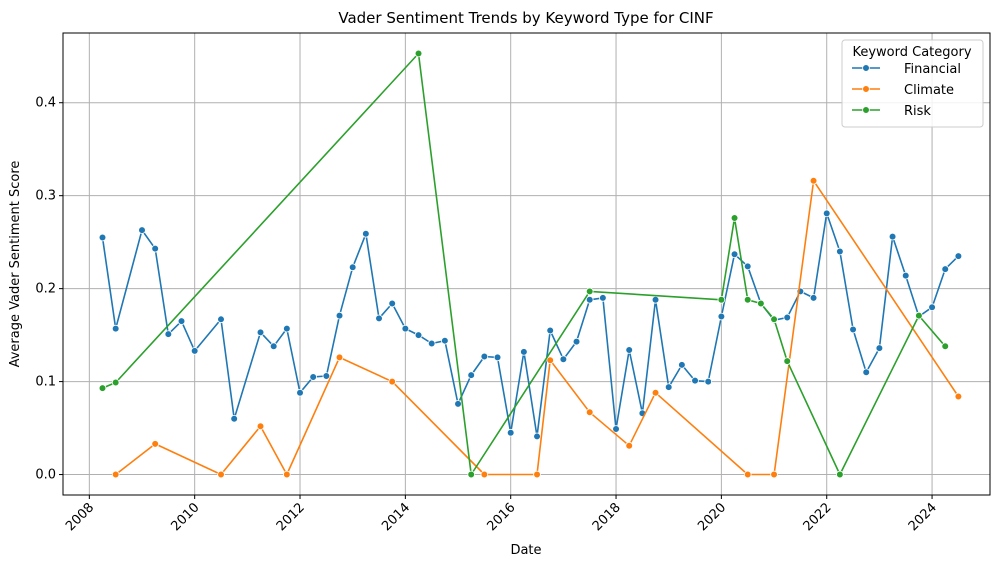 The image size is (1001, 568). I want to click on legend-entries: Financial Climate Risk, so click(906, 90).